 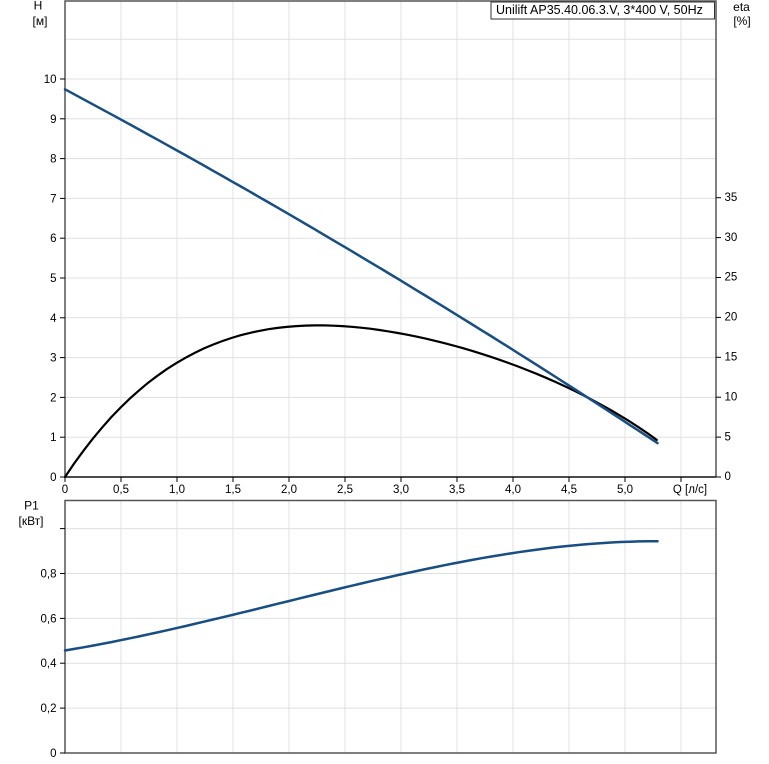 I want to click on svg-text: 1,5, so click(x=233, y=490).